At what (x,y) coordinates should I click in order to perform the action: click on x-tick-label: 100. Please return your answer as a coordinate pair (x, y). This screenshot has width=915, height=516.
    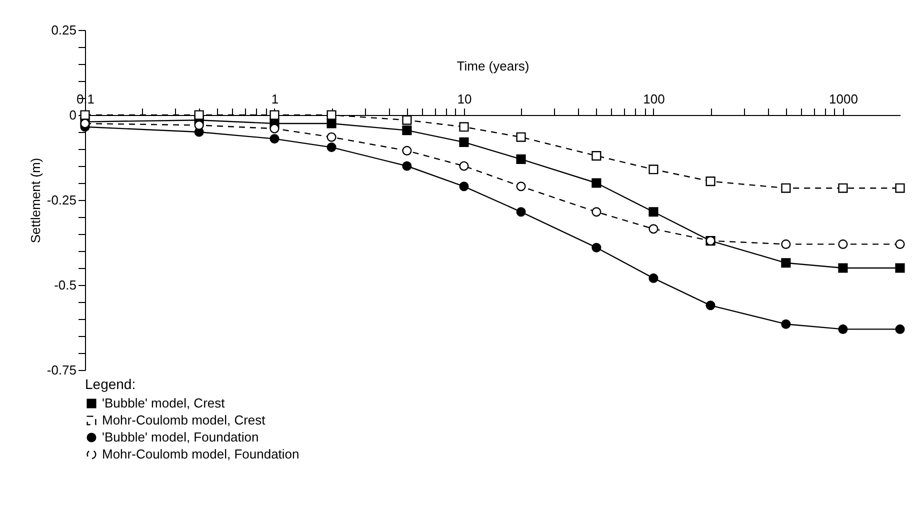
    Looking at the image, I should click on (654, 99).